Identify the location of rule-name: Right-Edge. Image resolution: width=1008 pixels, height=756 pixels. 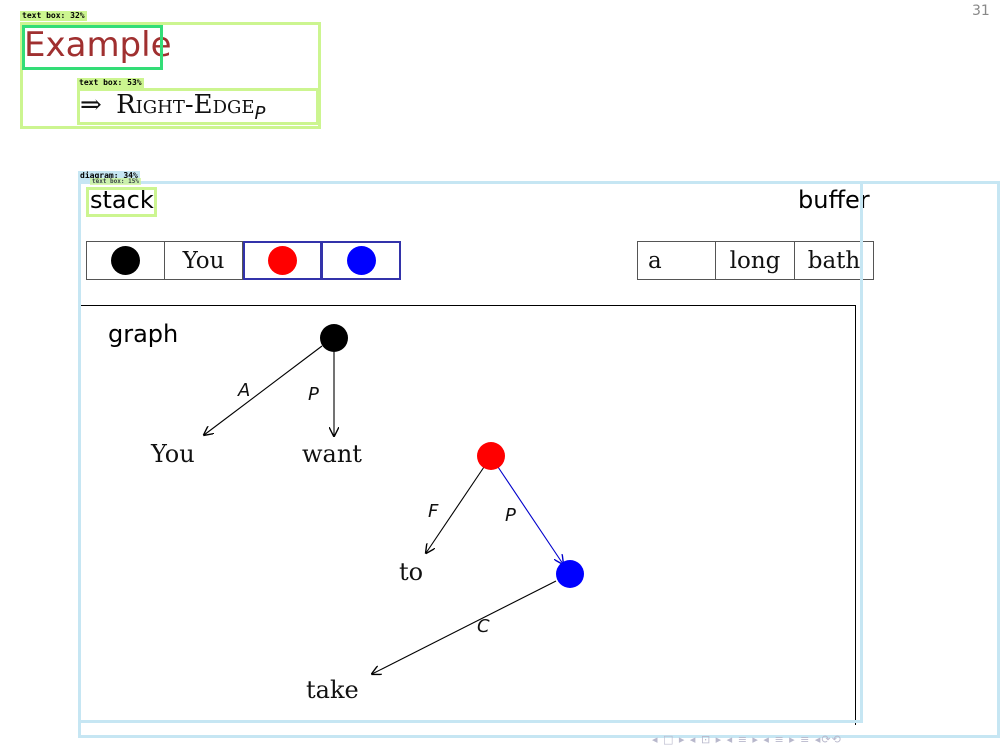
(185, 105).